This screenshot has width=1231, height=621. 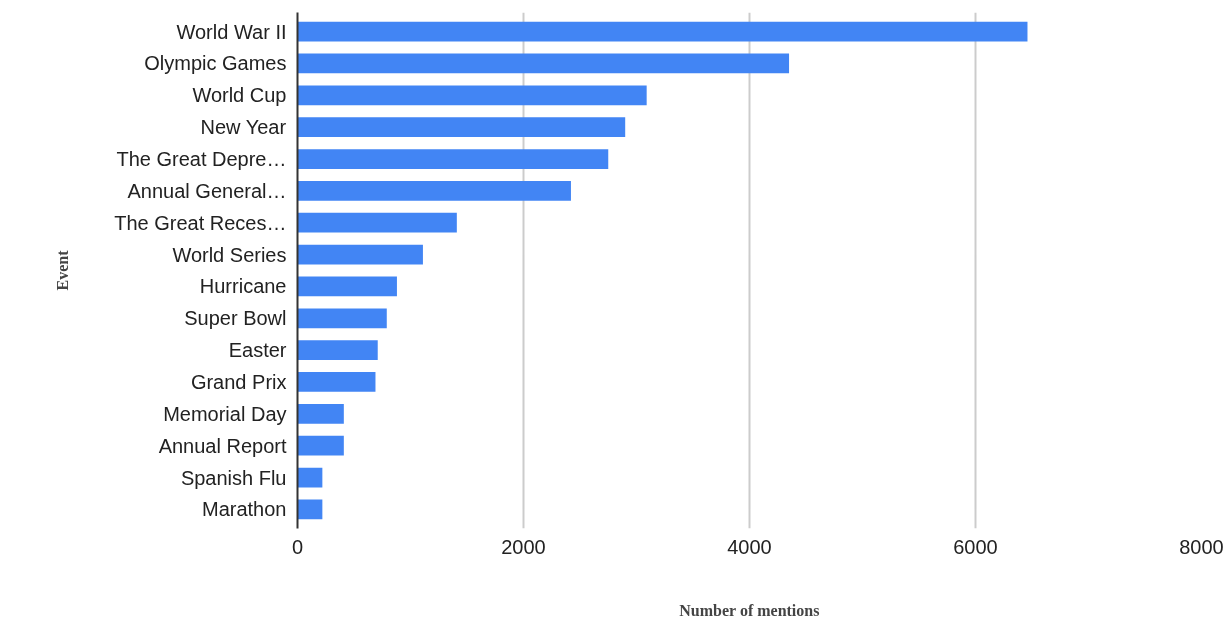 What do you see at coordinates (233, 477) in the screenshot?
I see `y-tick-label: Spanish Flu` at bounding box center [233, 477].